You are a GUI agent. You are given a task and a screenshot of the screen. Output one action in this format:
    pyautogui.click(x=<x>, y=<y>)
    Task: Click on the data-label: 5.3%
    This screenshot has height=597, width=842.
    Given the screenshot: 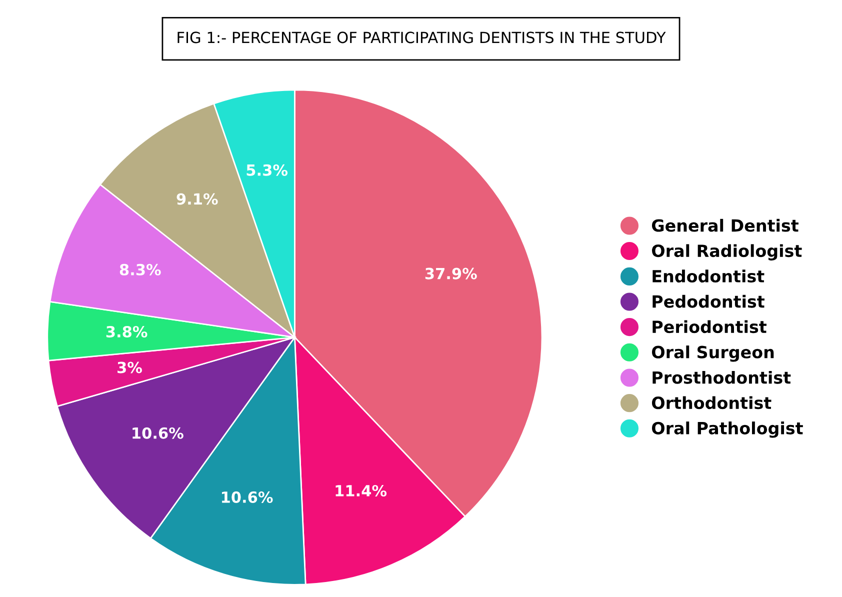 What is the action you would take?
    pyautogui.click(x=267, y=170)
    